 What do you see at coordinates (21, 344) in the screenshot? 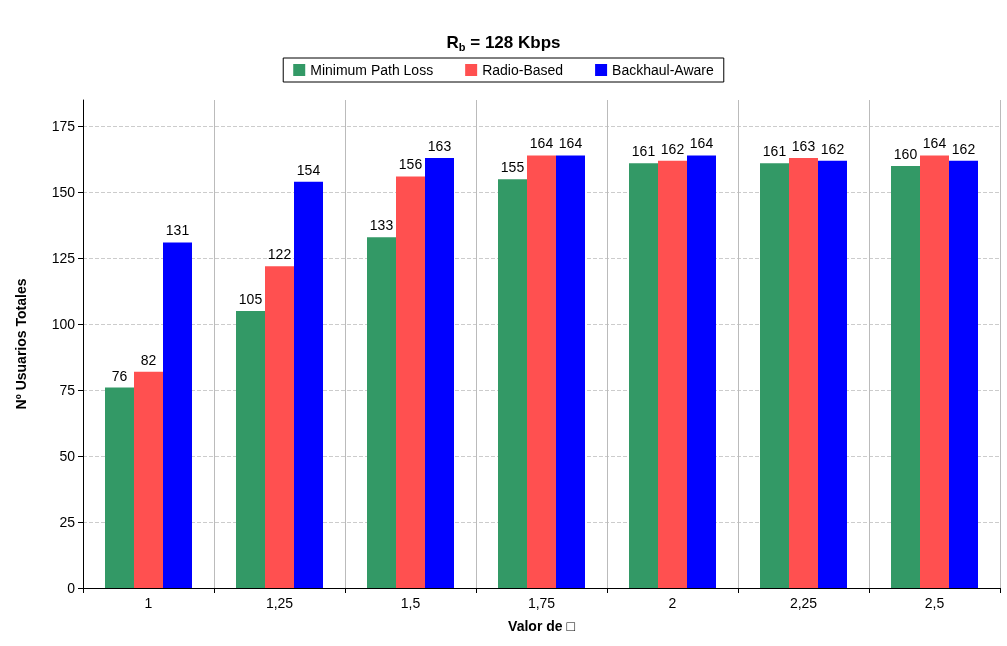
I see `y-axis-title: Nº Usuarios Totales` at bounding box center [21, 344].